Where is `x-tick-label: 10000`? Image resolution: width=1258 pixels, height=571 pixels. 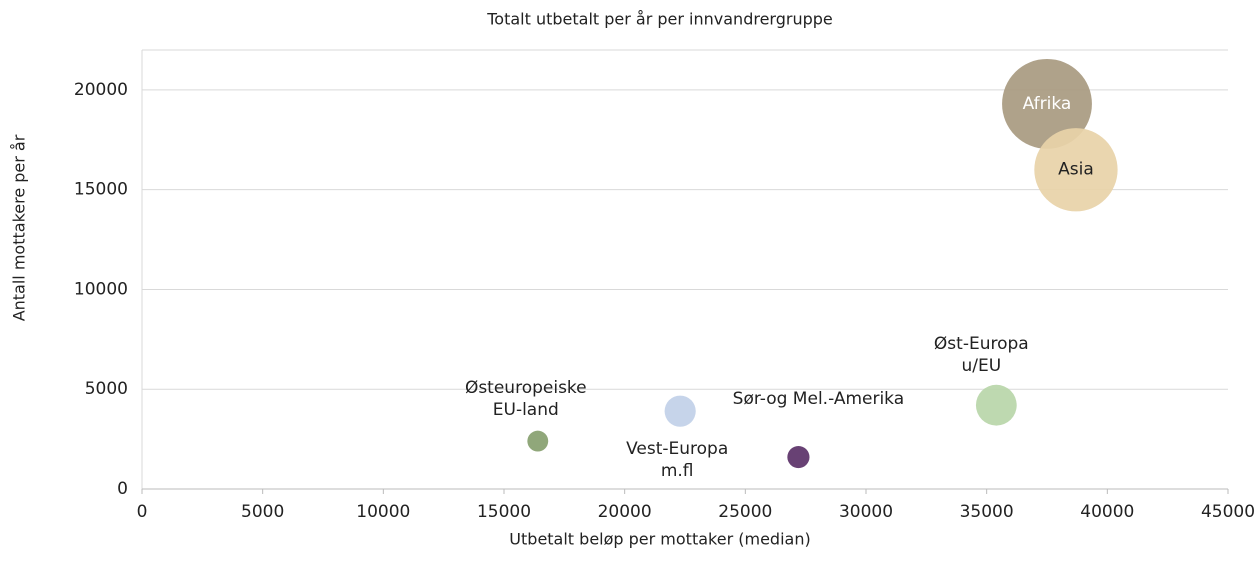 x-tick-label: 10000 is located at coordinates (383, 512).